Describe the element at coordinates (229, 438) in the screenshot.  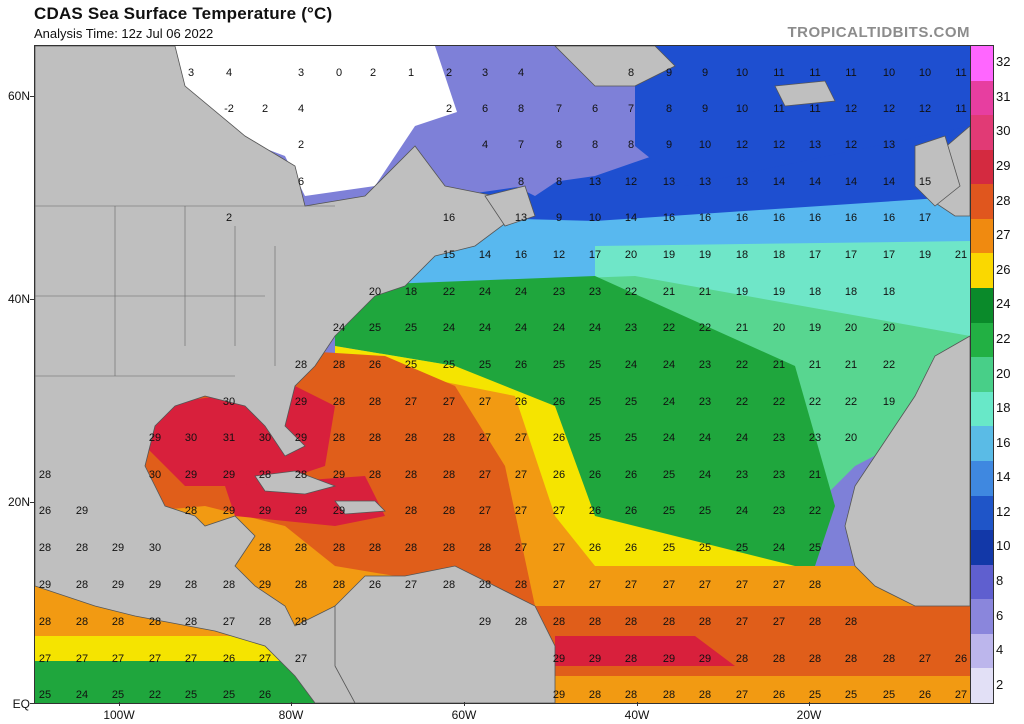
I see `temperature-label: 31` at that location.